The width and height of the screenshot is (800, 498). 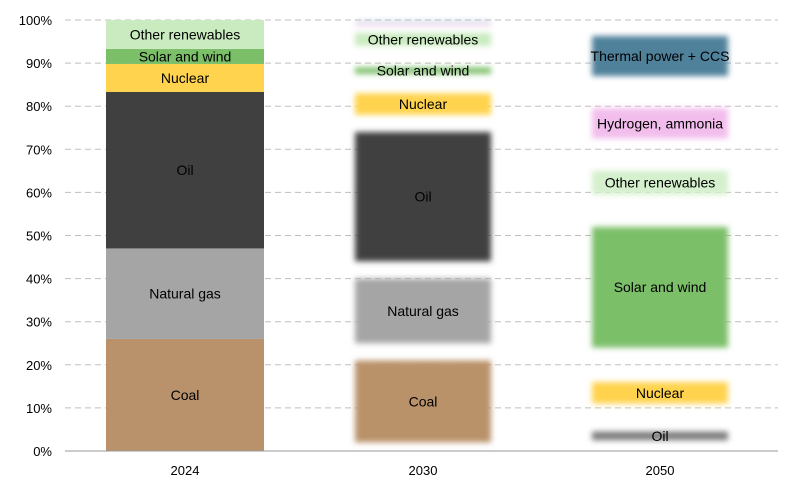 I want to click on y-tick-label: 50%, so click(x=39, y=236).